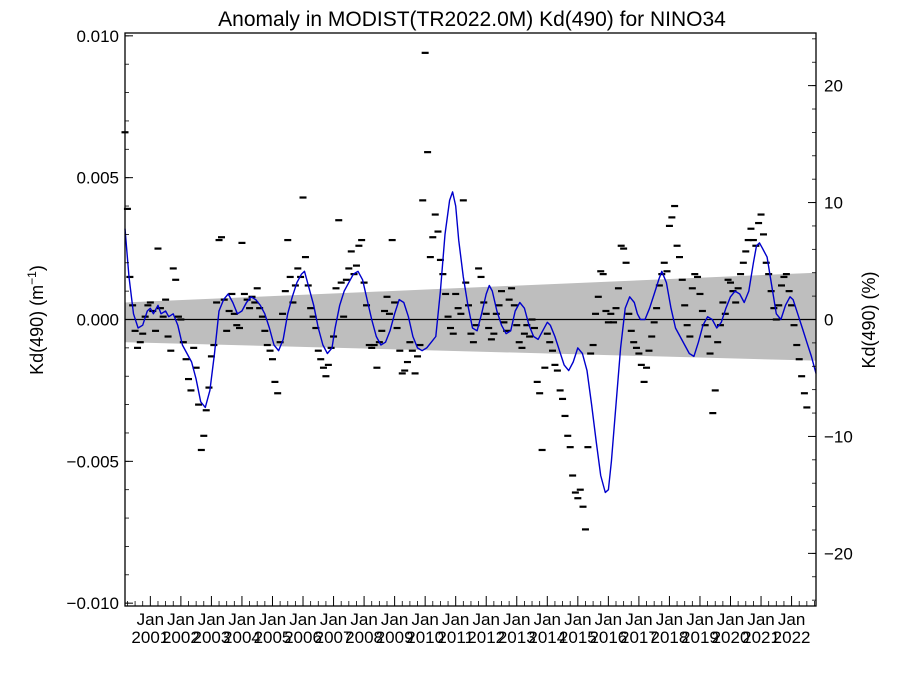 Image resolution: width=900 pixels, height=675 pixels. Describe the element at coordinates (364, 637) in the screenshot. I see `x-tick-label-year: 2008` at that location.